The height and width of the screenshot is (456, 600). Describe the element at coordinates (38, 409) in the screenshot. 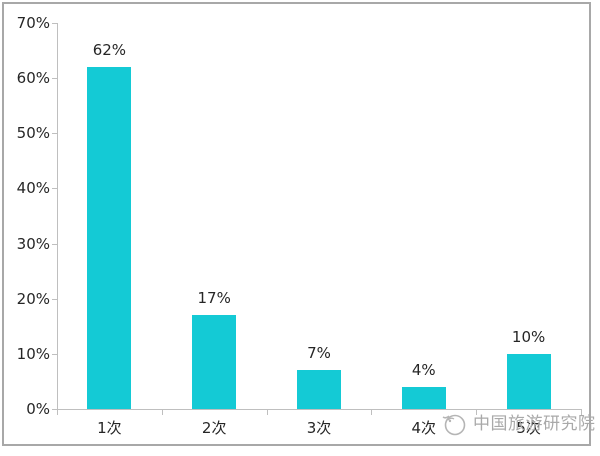

I see `y-tick-label: 0%` at that location.